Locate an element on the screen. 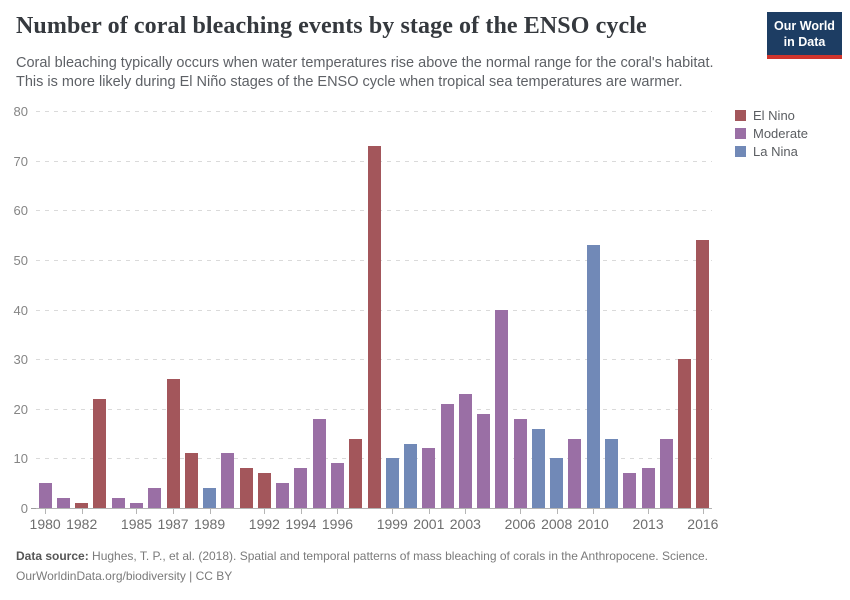 This screenshot has width=850, height=600. x-axis-tick-1980 is located at coordinates (46, 511).